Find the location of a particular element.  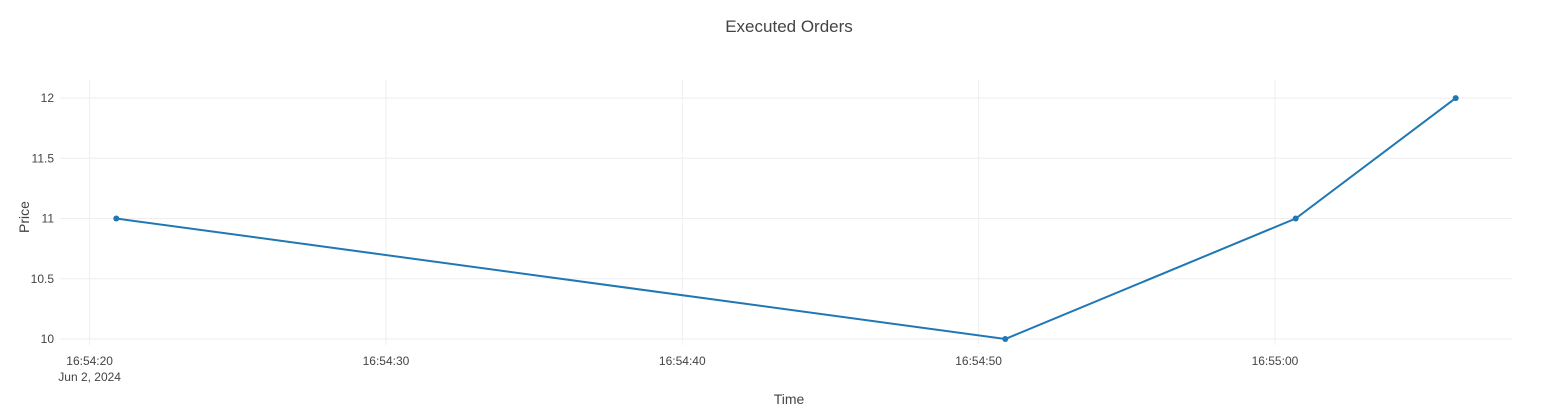

y-tick-label: 11 is located at coordinates (48, 219).